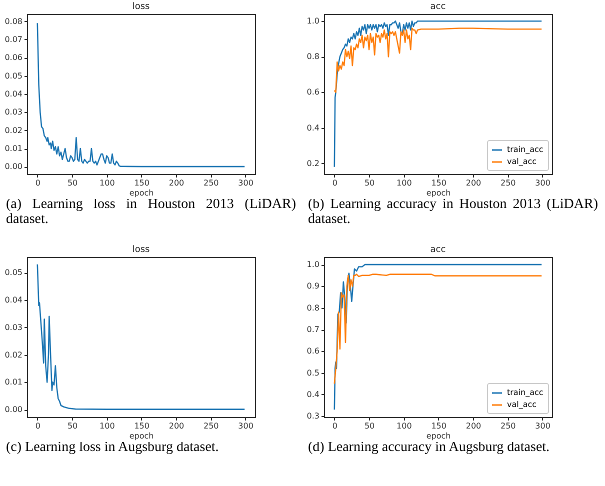 The image size is (605, 486). Describe the element at coordinates (313, 373) in the screenshot. I see `y-tick-label: 0.5` at that location.